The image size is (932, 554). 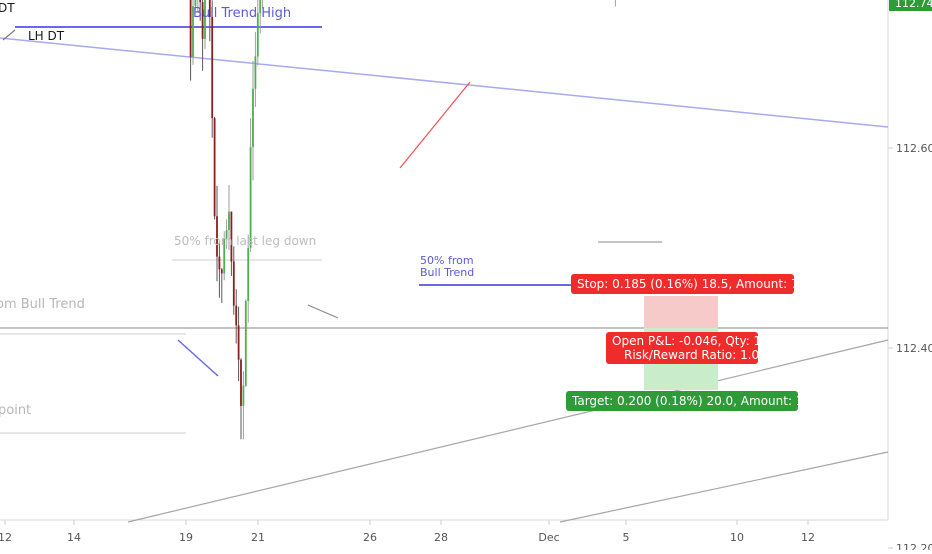 I want to click on stop-zone, so click(x=681, y=312).